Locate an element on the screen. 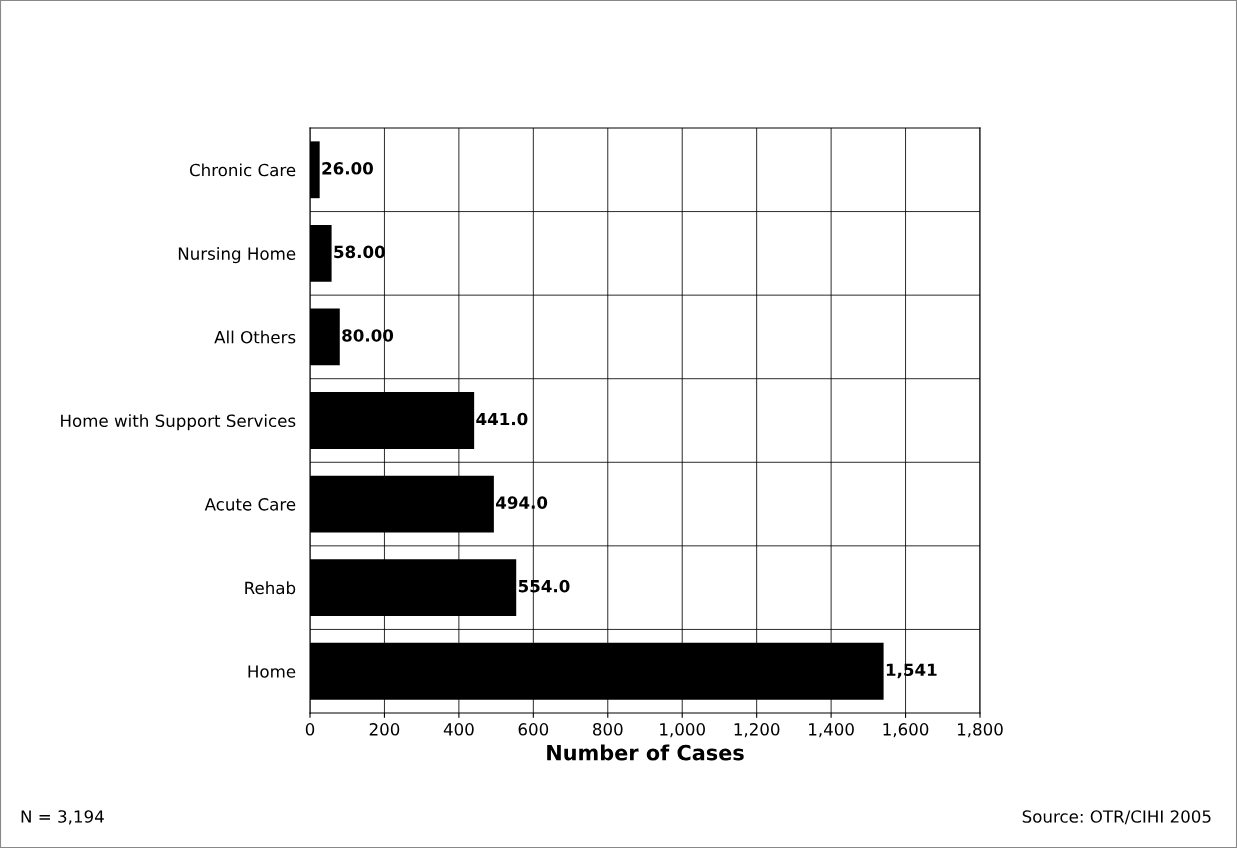  x-axis-title: Number of Cases is located at coordinates (645, 752).